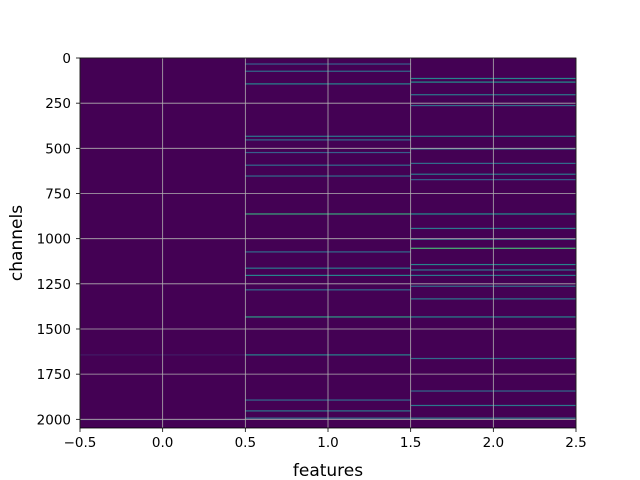 The height and width of the screenshot is (480, 640). I want to click on x-tick-label: 2.5, so click(575, 443).